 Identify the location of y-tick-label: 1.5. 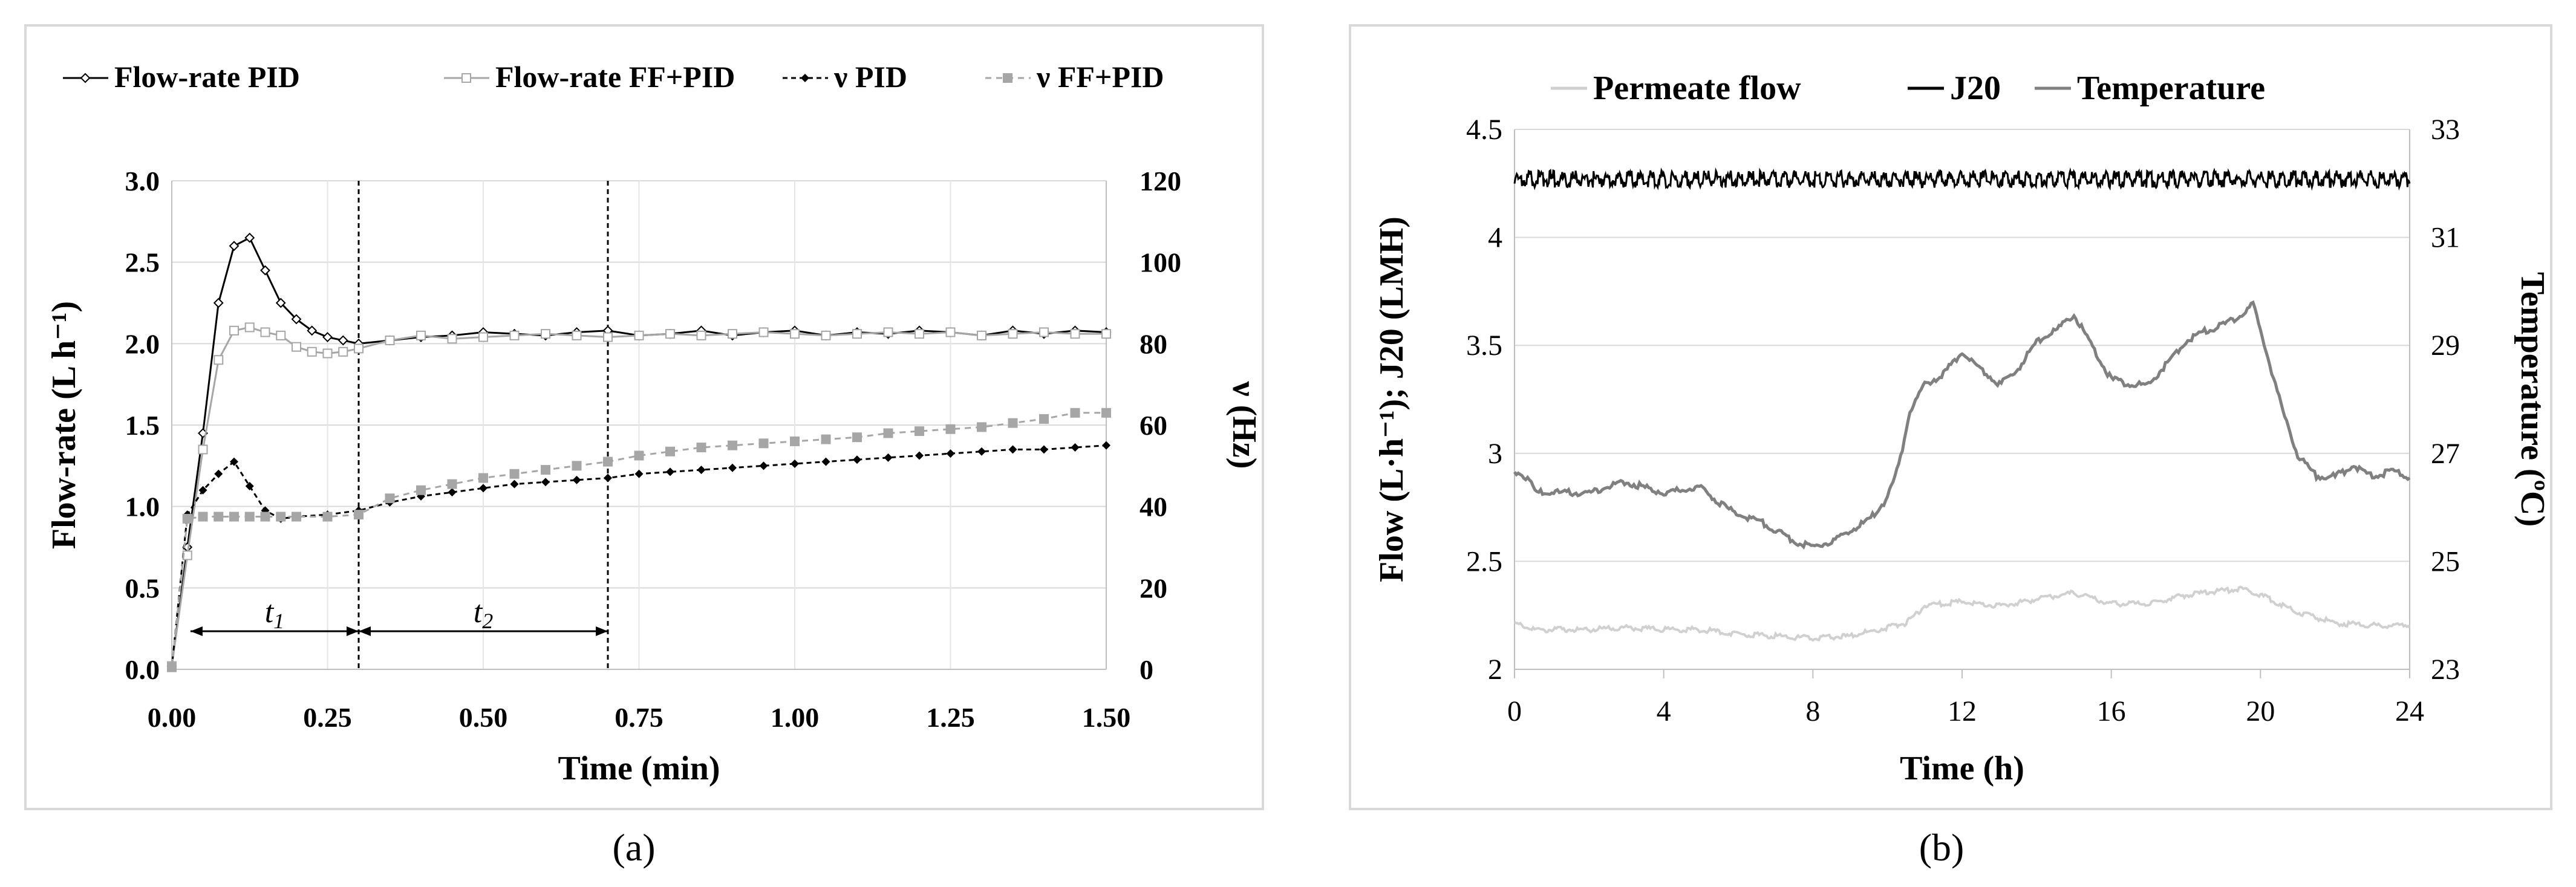
(142, 425).